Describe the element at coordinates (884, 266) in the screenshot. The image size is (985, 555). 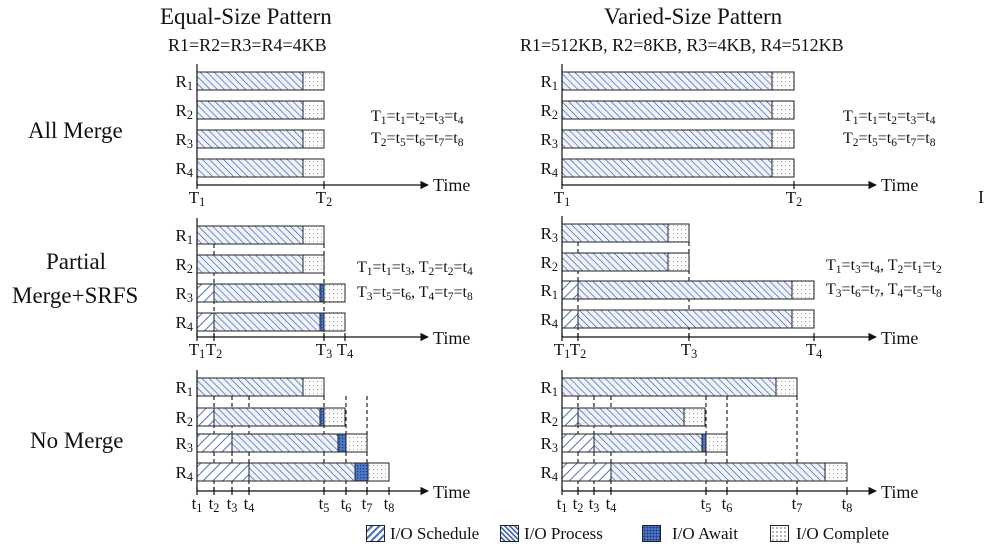
I see `equation-text: T1=t3=t4, T2=t1=t2` at that location.